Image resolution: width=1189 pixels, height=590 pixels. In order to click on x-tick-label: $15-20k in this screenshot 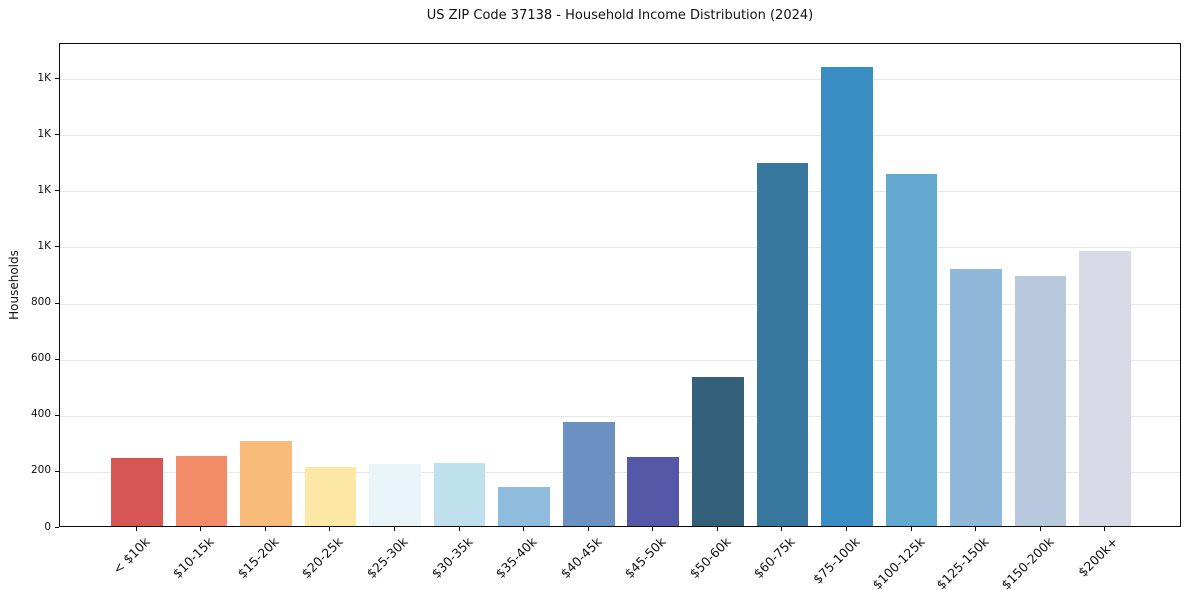, I will do `click(258, 558)`.